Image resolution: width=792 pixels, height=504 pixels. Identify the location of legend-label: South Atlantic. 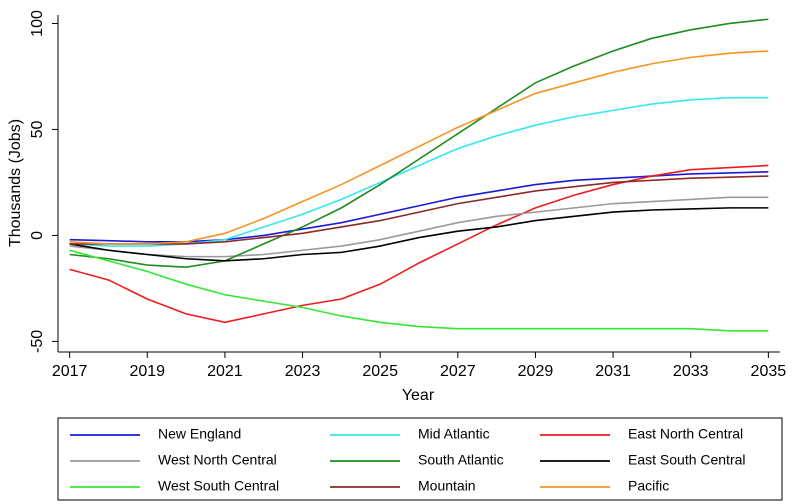
(461, 460).